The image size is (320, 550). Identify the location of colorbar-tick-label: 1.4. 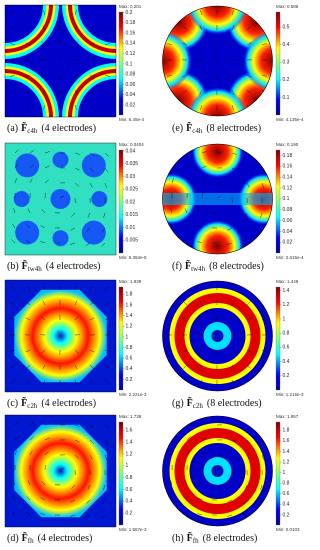
(286, 291).